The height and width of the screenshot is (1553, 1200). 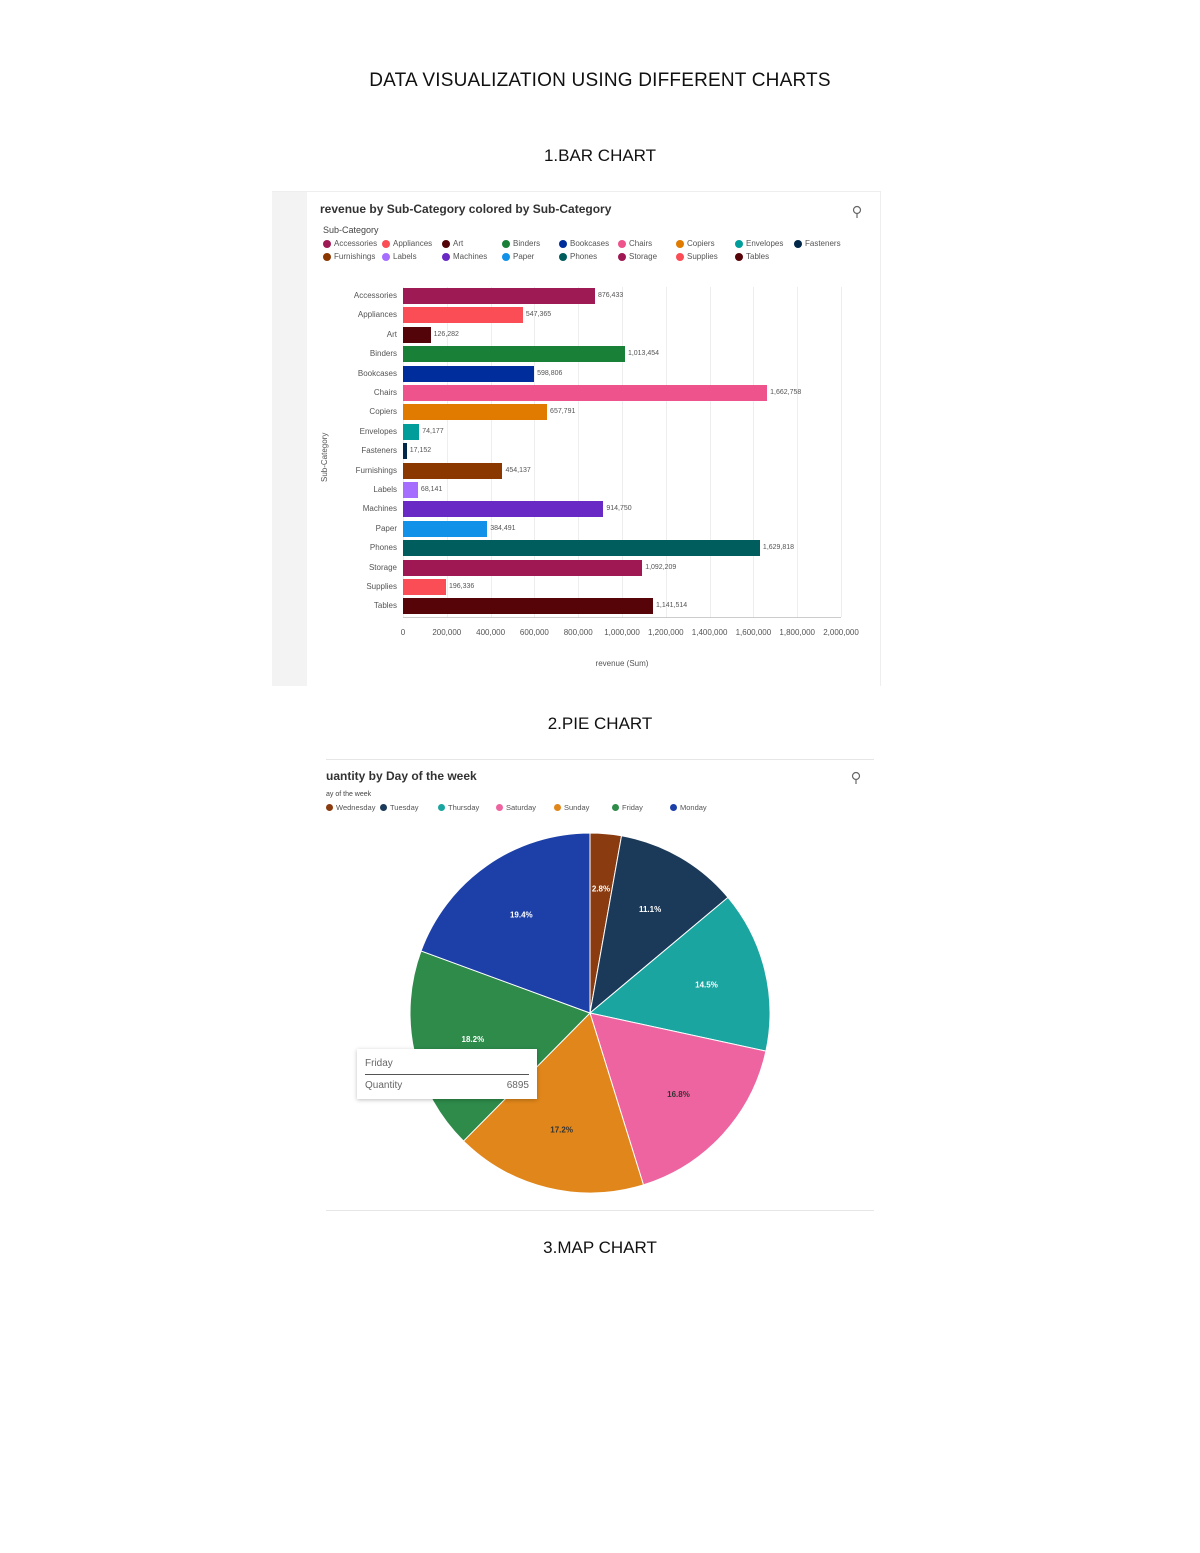 What do you see at coordinates (391, 334) in the screenshot?
I see `y-tick-label: Art` at bounding box center [391, 334].